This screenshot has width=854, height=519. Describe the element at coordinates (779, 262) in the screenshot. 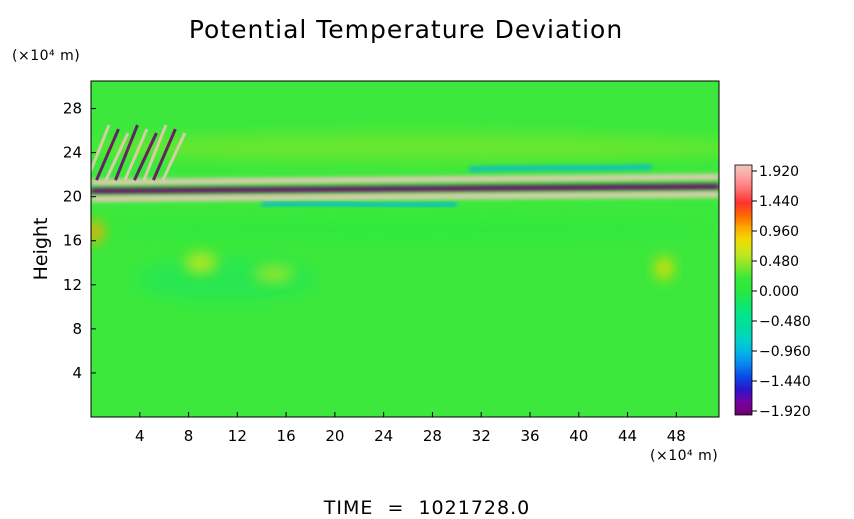

I see `colorbar-label: 0.480` at that location.